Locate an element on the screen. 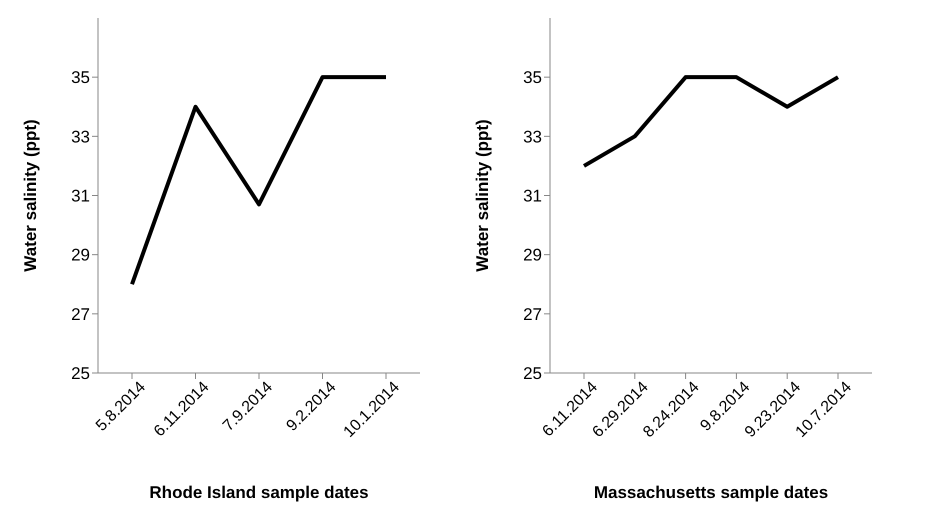 Image resolution: width=928 pixels, height=521 pixels. x-axis-title: Massachusetts sample dates is located at coordinates (711, 492).